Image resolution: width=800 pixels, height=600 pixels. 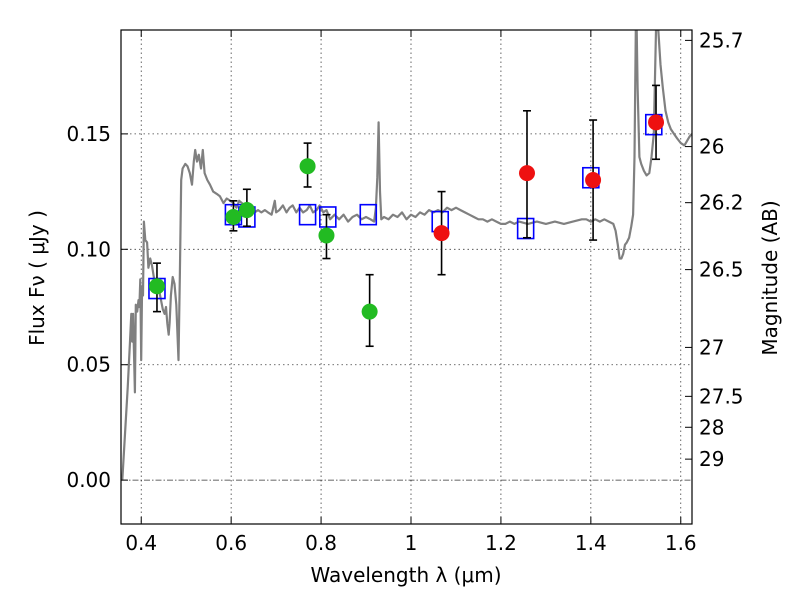 I want to click on x-axis-label: Wavelength λ (μm), so click(x=405, y=575).